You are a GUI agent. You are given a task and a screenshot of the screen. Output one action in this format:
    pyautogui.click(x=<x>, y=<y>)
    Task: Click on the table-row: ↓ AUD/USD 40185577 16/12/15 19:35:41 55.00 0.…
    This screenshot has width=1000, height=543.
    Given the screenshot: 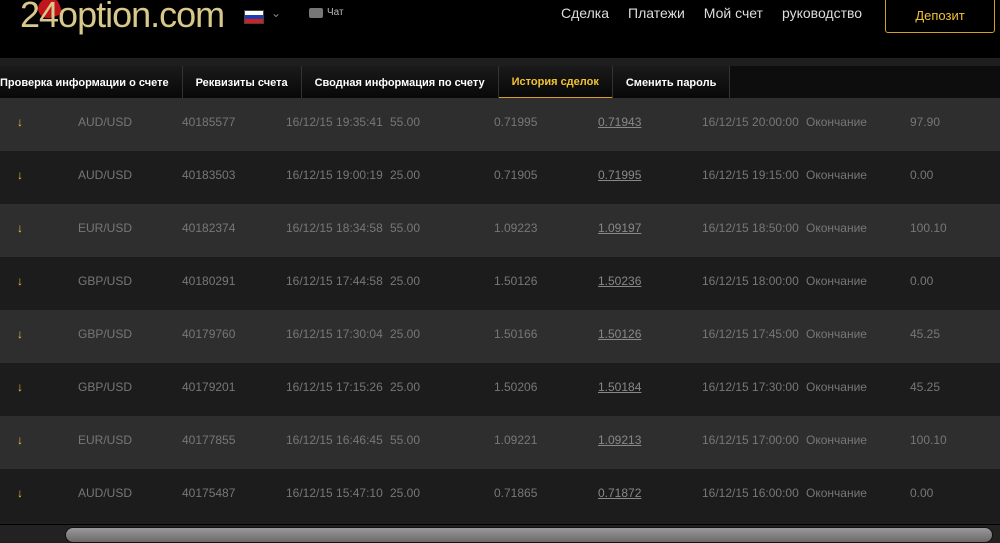 What is the action you would take?
    pyautogui.click(x=500, y=124)
    